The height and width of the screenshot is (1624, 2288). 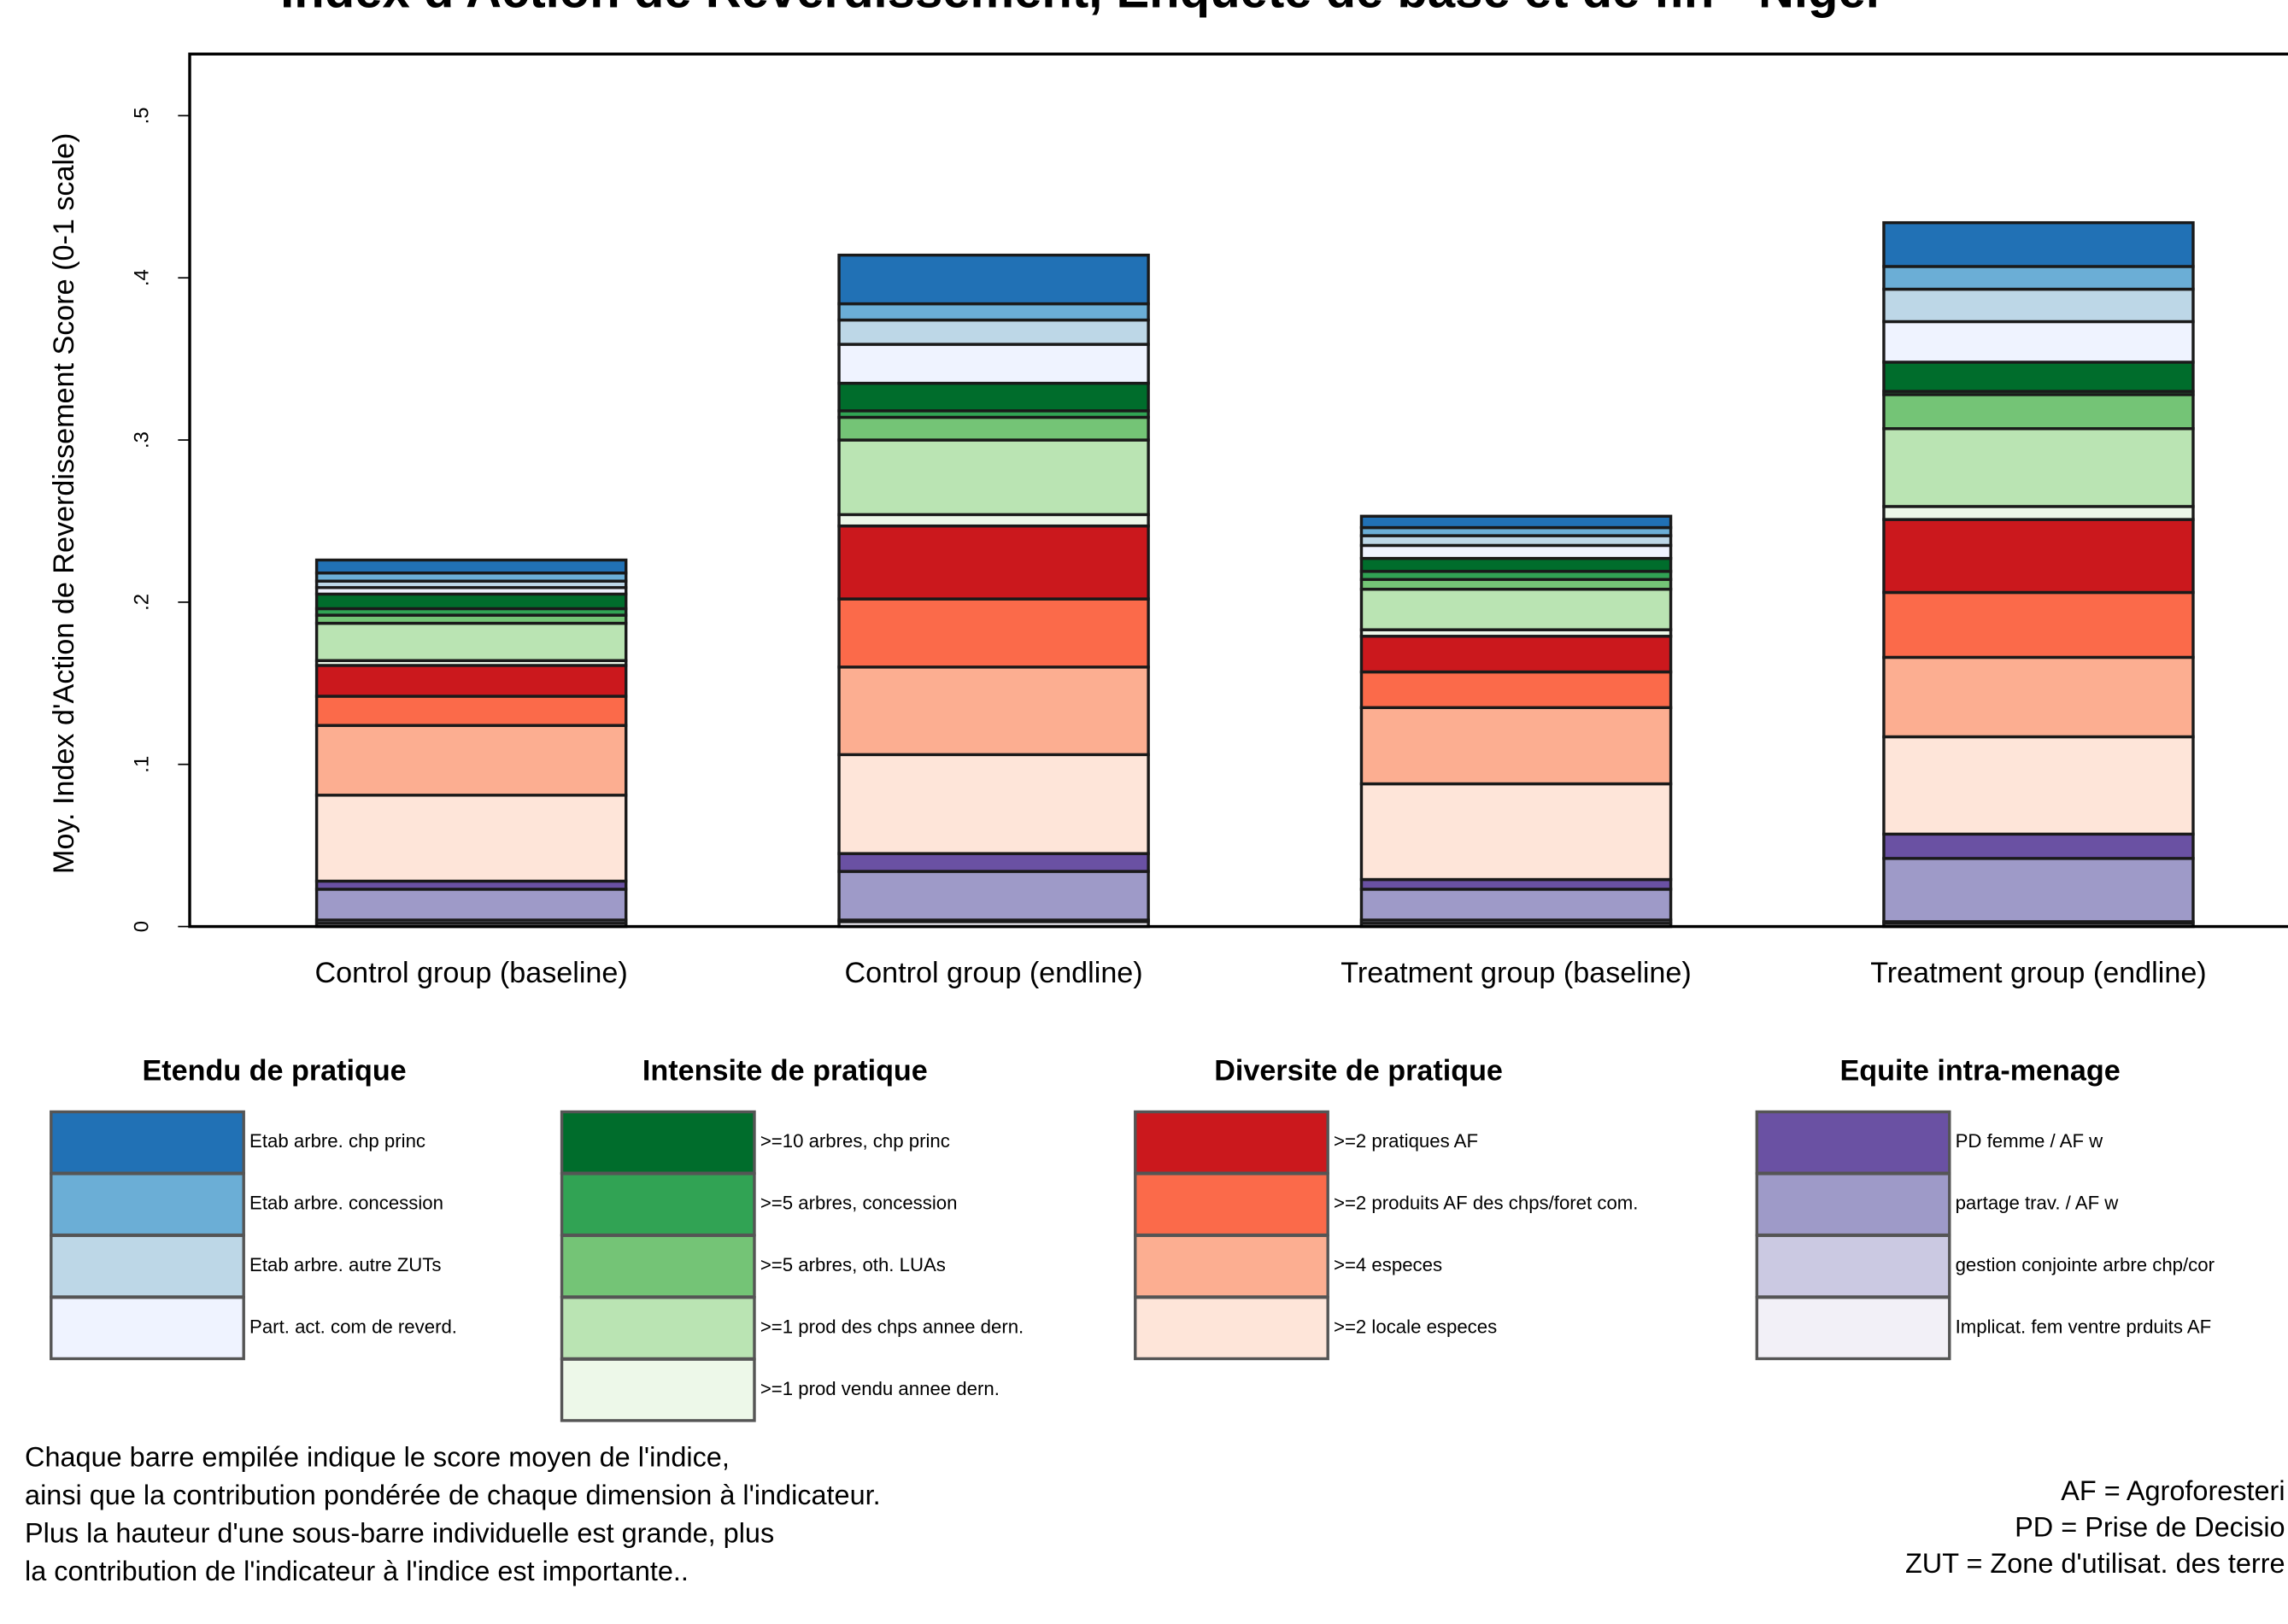 What do you see at coordinates (1388, 1264) in the screenshot?
I see `legend-label: >=4 especes` at bounding box center [1388, 1264].